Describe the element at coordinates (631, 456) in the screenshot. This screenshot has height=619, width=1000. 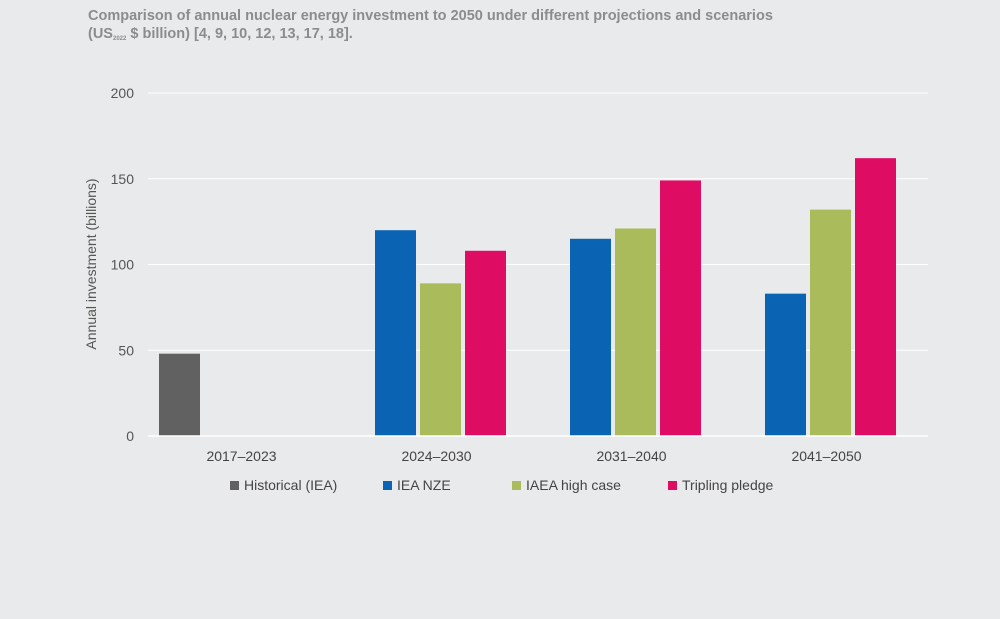
I see `x-tick-label: 2031–2040` at that location.